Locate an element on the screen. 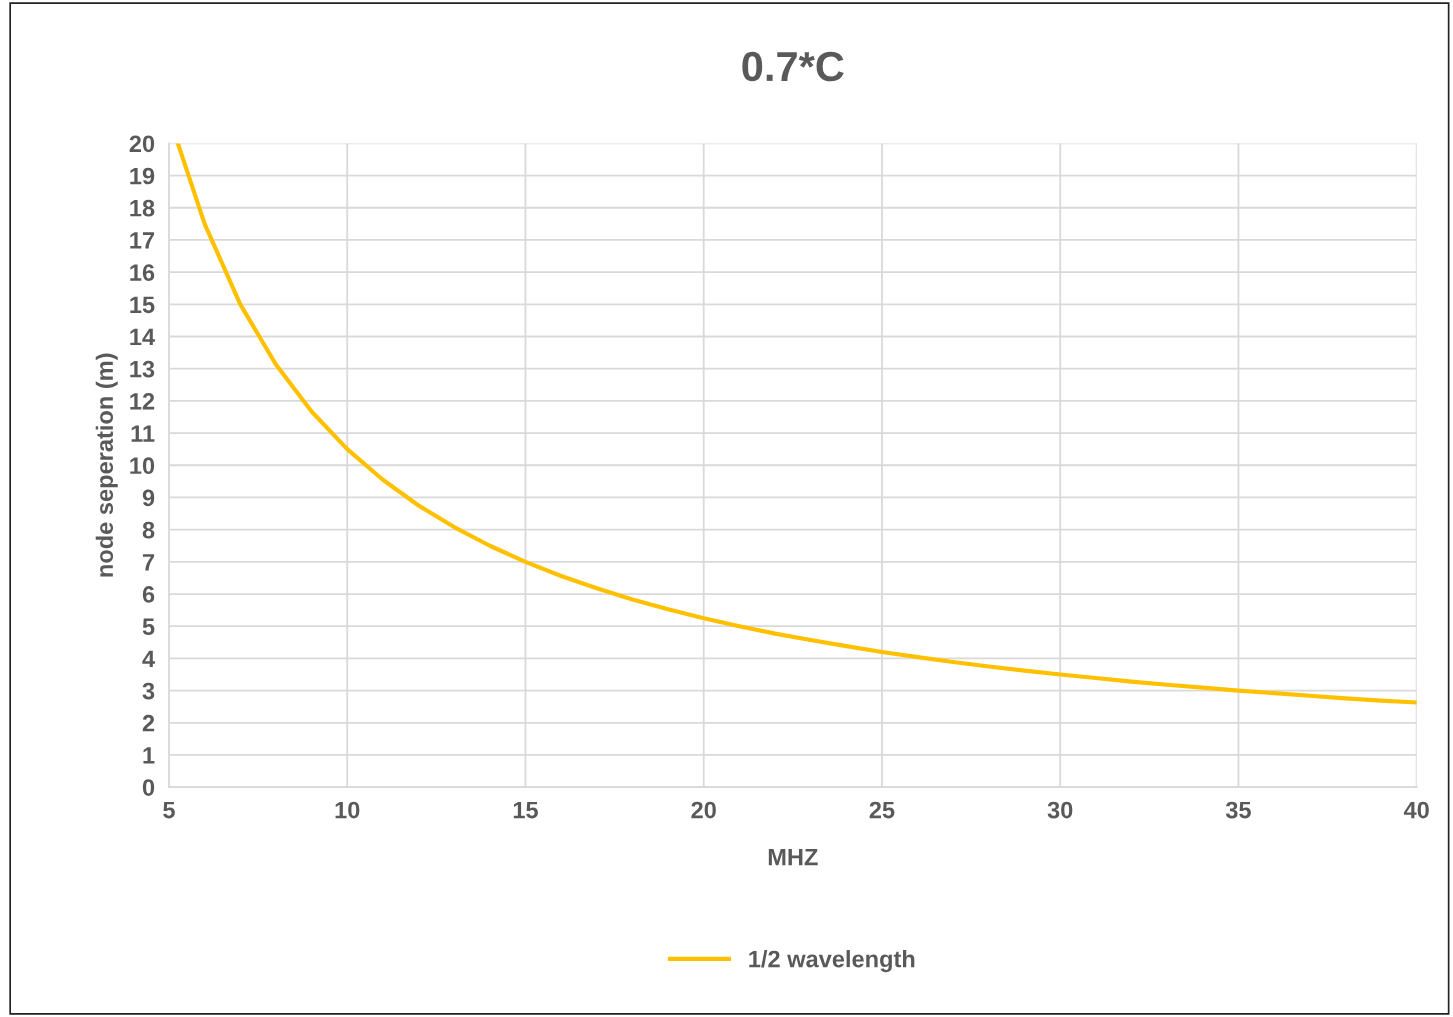 This screenshot has height=1017, width=1453. x-tick-label: 30 is located at coordinates (1060, 810).